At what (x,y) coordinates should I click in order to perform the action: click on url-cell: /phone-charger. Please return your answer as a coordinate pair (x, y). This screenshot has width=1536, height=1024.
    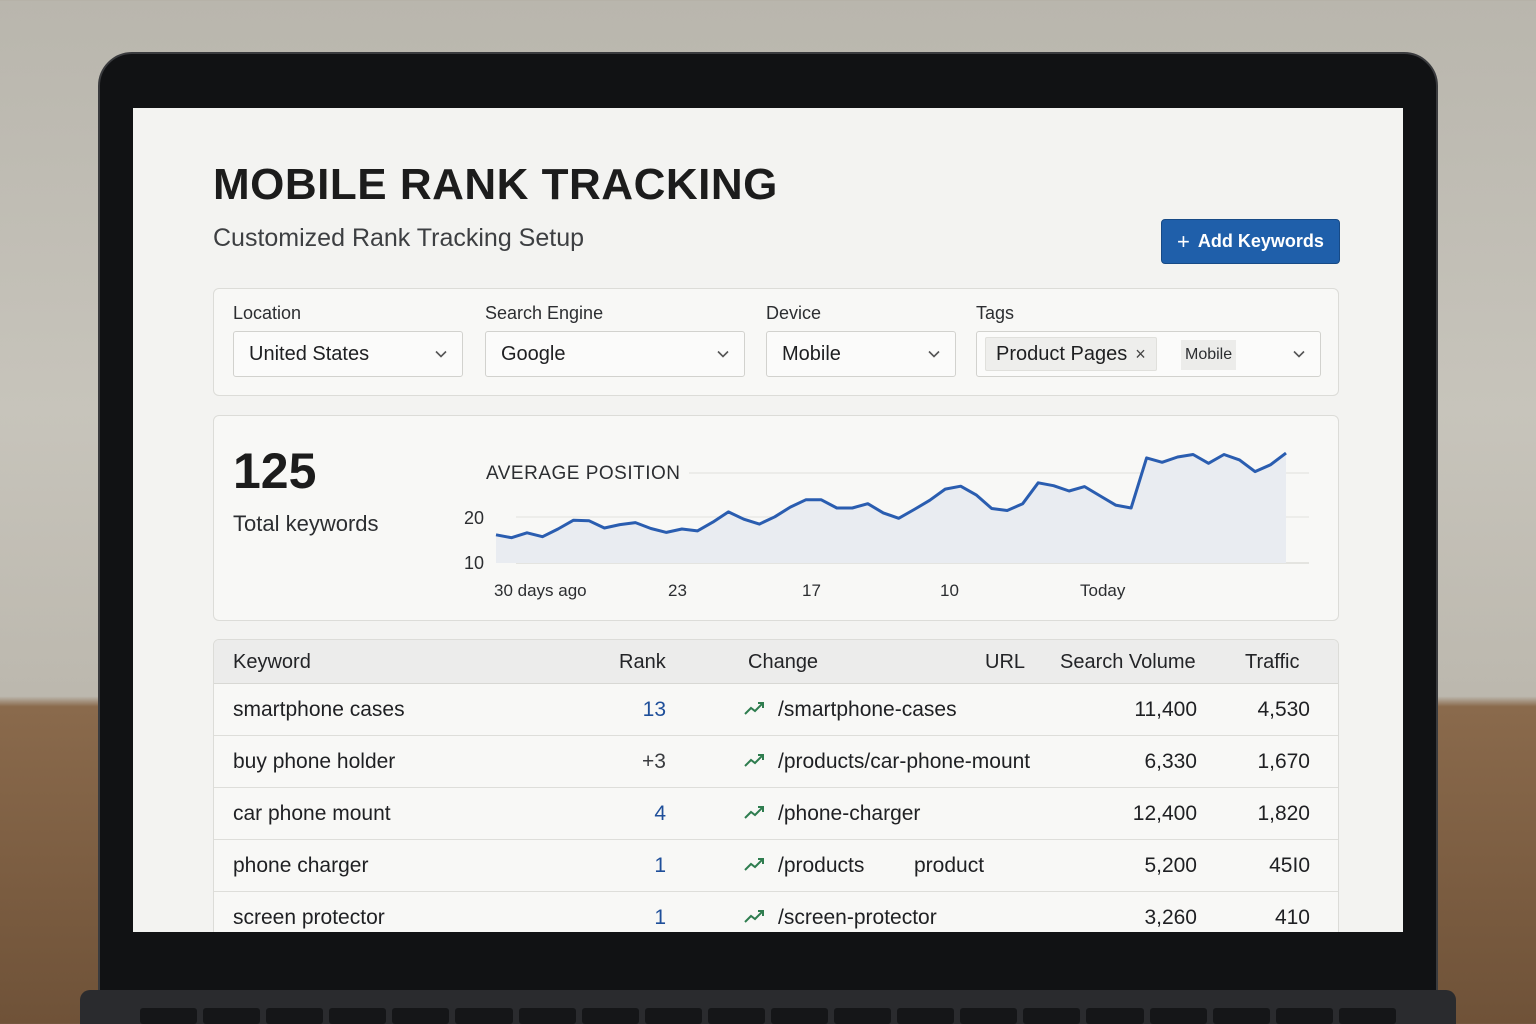
    Looking at the image, I should click on (849, 813).